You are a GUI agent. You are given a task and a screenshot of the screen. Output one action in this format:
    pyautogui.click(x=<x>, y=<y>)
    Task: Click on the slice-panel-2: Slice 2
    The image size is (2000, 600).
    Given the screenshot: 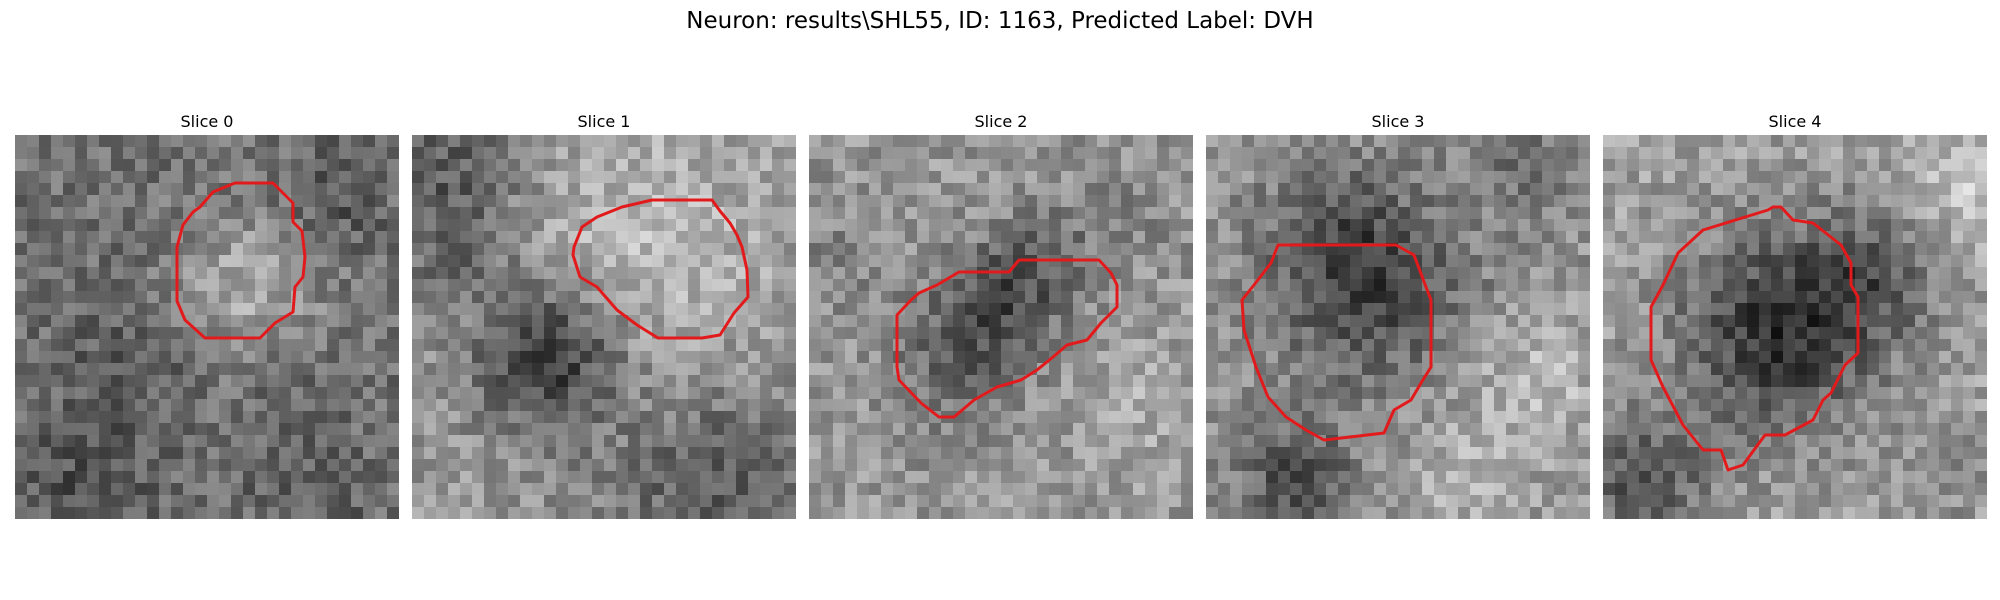 What is the action you would take?
    pyautogui.click(x=1001, y=315)
    